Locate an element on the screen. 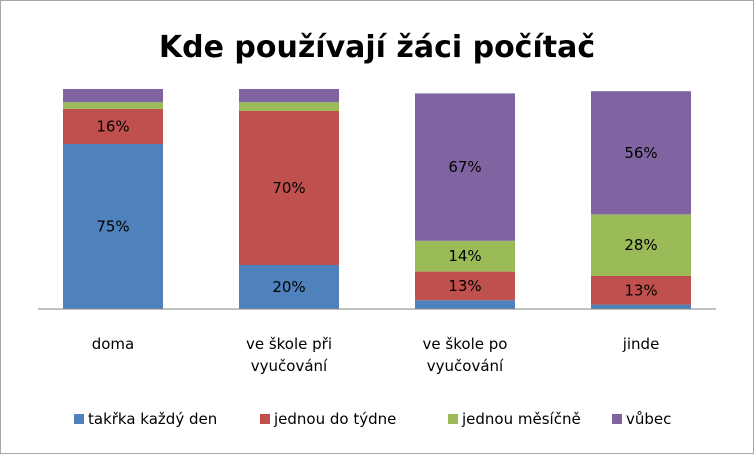 This screenshot has height=458, width=754. data-label: 70% is located at coordinates (288, 188).